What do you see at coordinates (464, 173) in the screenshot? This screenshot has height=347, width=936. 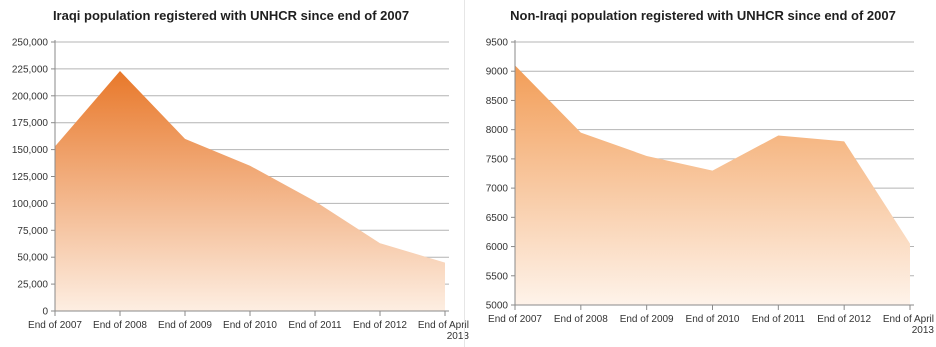 I see `panel-divider` at bounding box center [464, 173].